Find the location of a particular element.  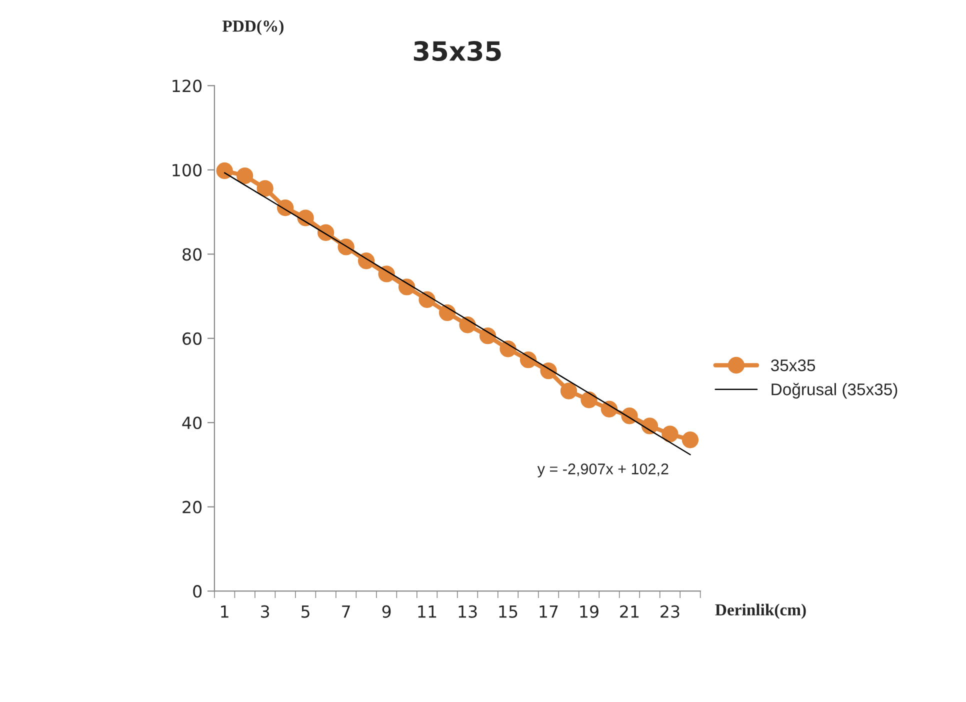

y-axis-title: PDD(%) is located at coordinates (253, 28).